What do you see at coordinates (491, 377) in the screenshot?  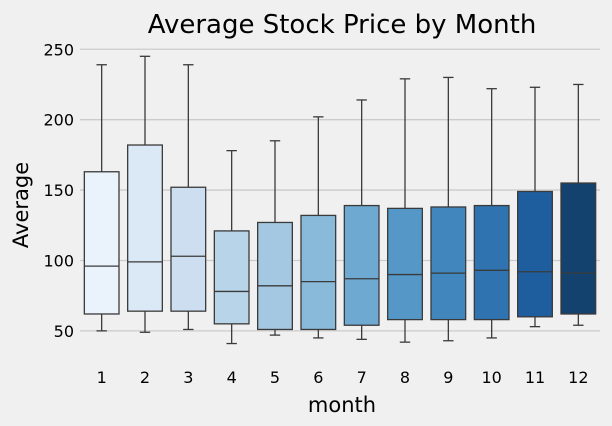 I see `x-tick-label: 10` at bounding box center [491, 377].